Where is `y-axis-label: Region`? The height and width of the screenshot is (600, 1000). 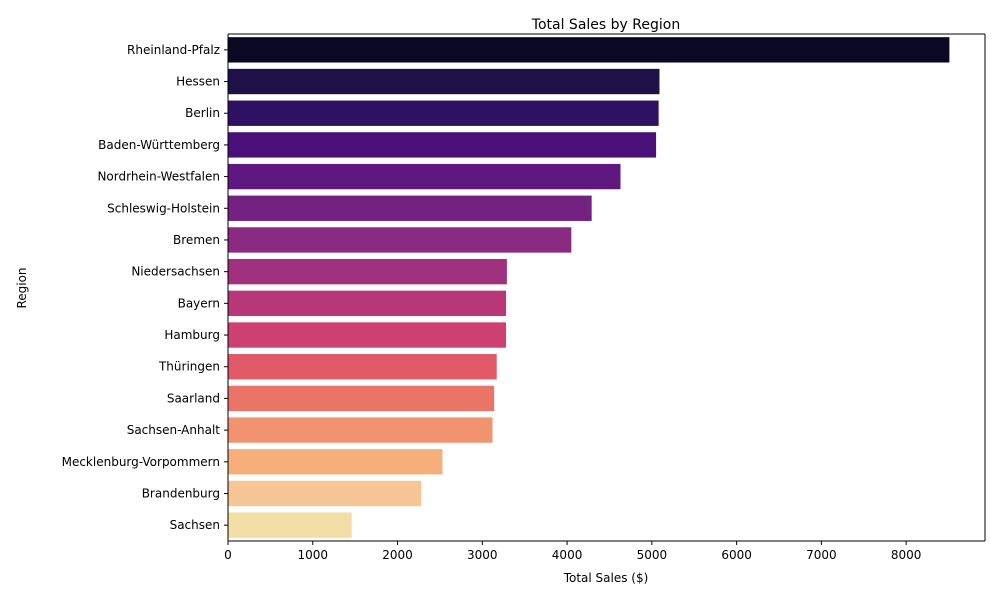
y-axis-label: Region is located at coordinates (22, 287).